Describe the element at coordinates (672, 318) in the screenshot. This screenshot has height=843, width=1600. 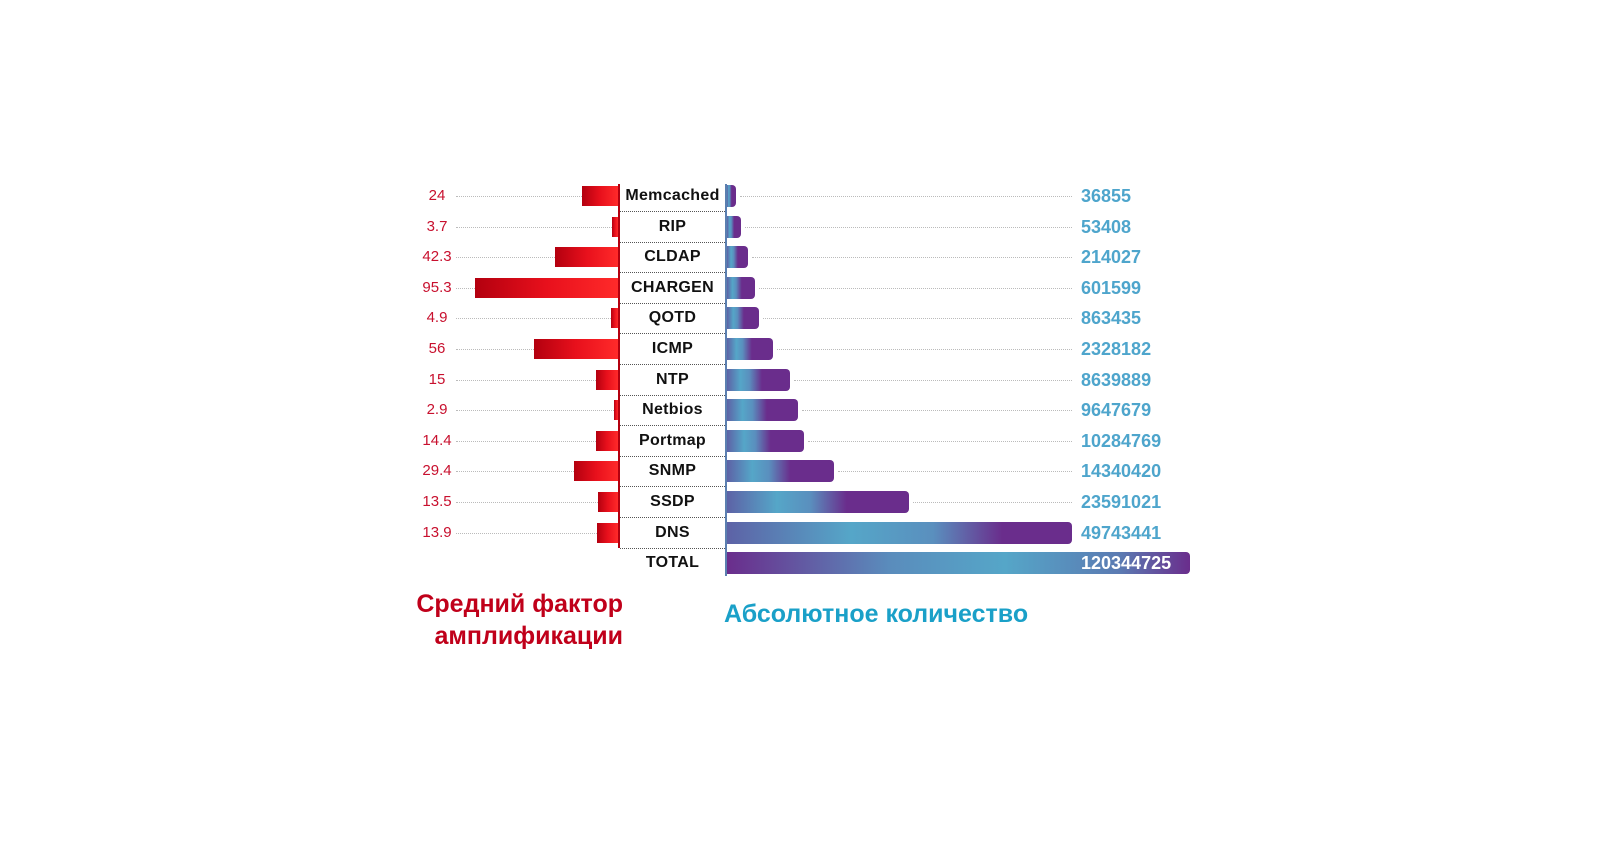
I see `category-label: QOTD` at that location.